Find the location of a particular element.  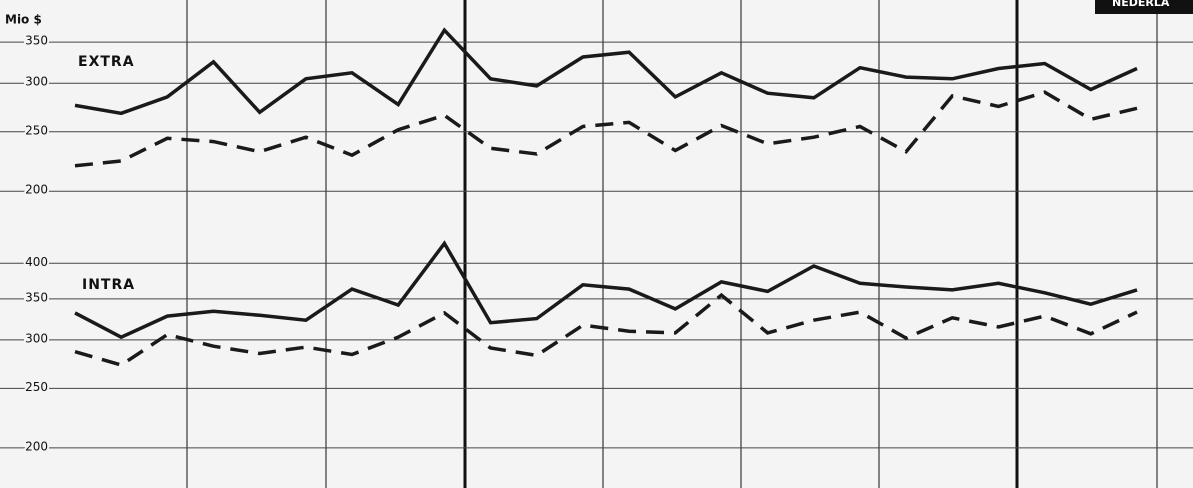

panel-title: INTRA is located at coordinates (108, 285).